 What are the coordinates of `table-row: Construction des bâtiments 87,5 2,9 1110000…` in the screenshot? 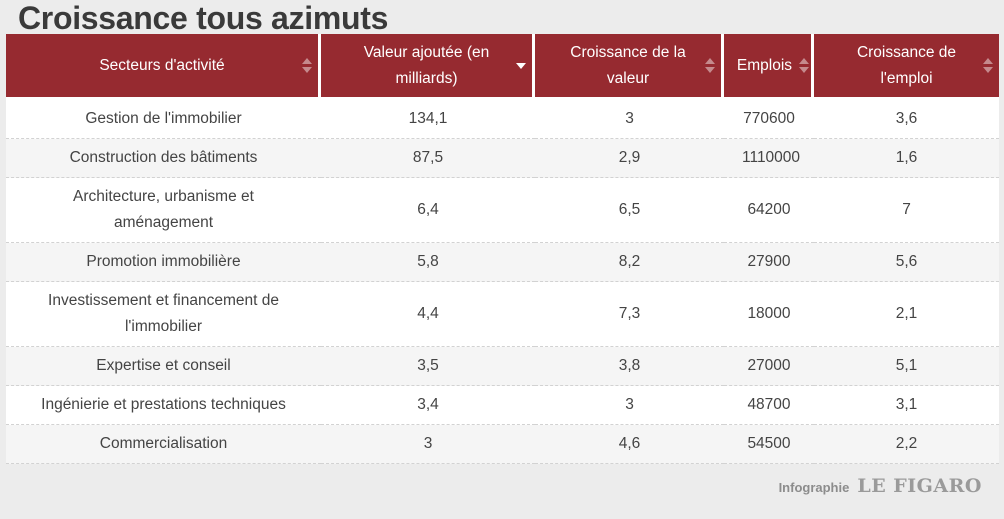 It's located at (502, 158).